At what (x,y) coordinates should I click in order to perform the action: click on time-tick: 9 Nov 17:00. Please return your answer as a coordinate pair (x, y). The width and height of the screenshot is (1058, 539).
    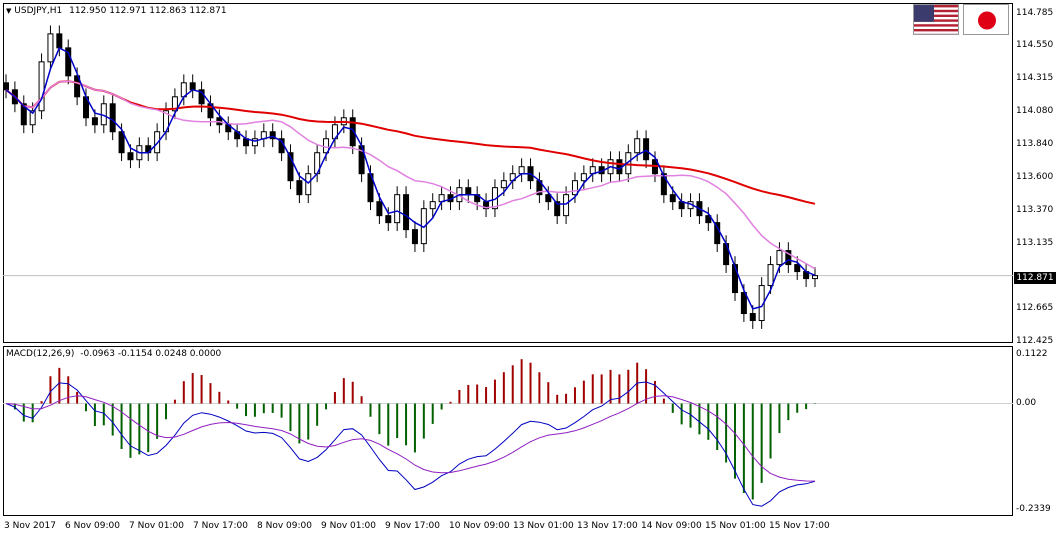
    Looking at the image, I should click on (412, 526).